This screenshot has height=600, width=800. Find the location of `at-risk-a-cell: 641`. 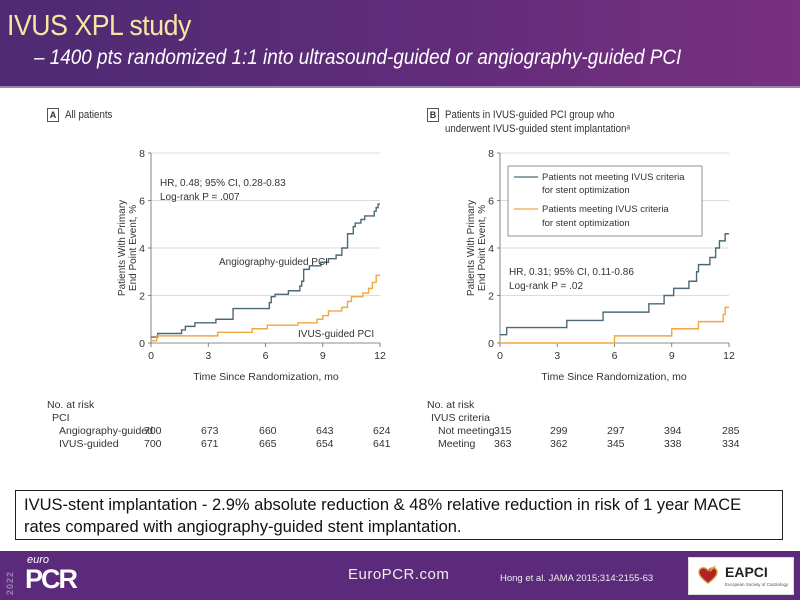

at-risk-a-cell: 641 is located at coordinates (382, 444).